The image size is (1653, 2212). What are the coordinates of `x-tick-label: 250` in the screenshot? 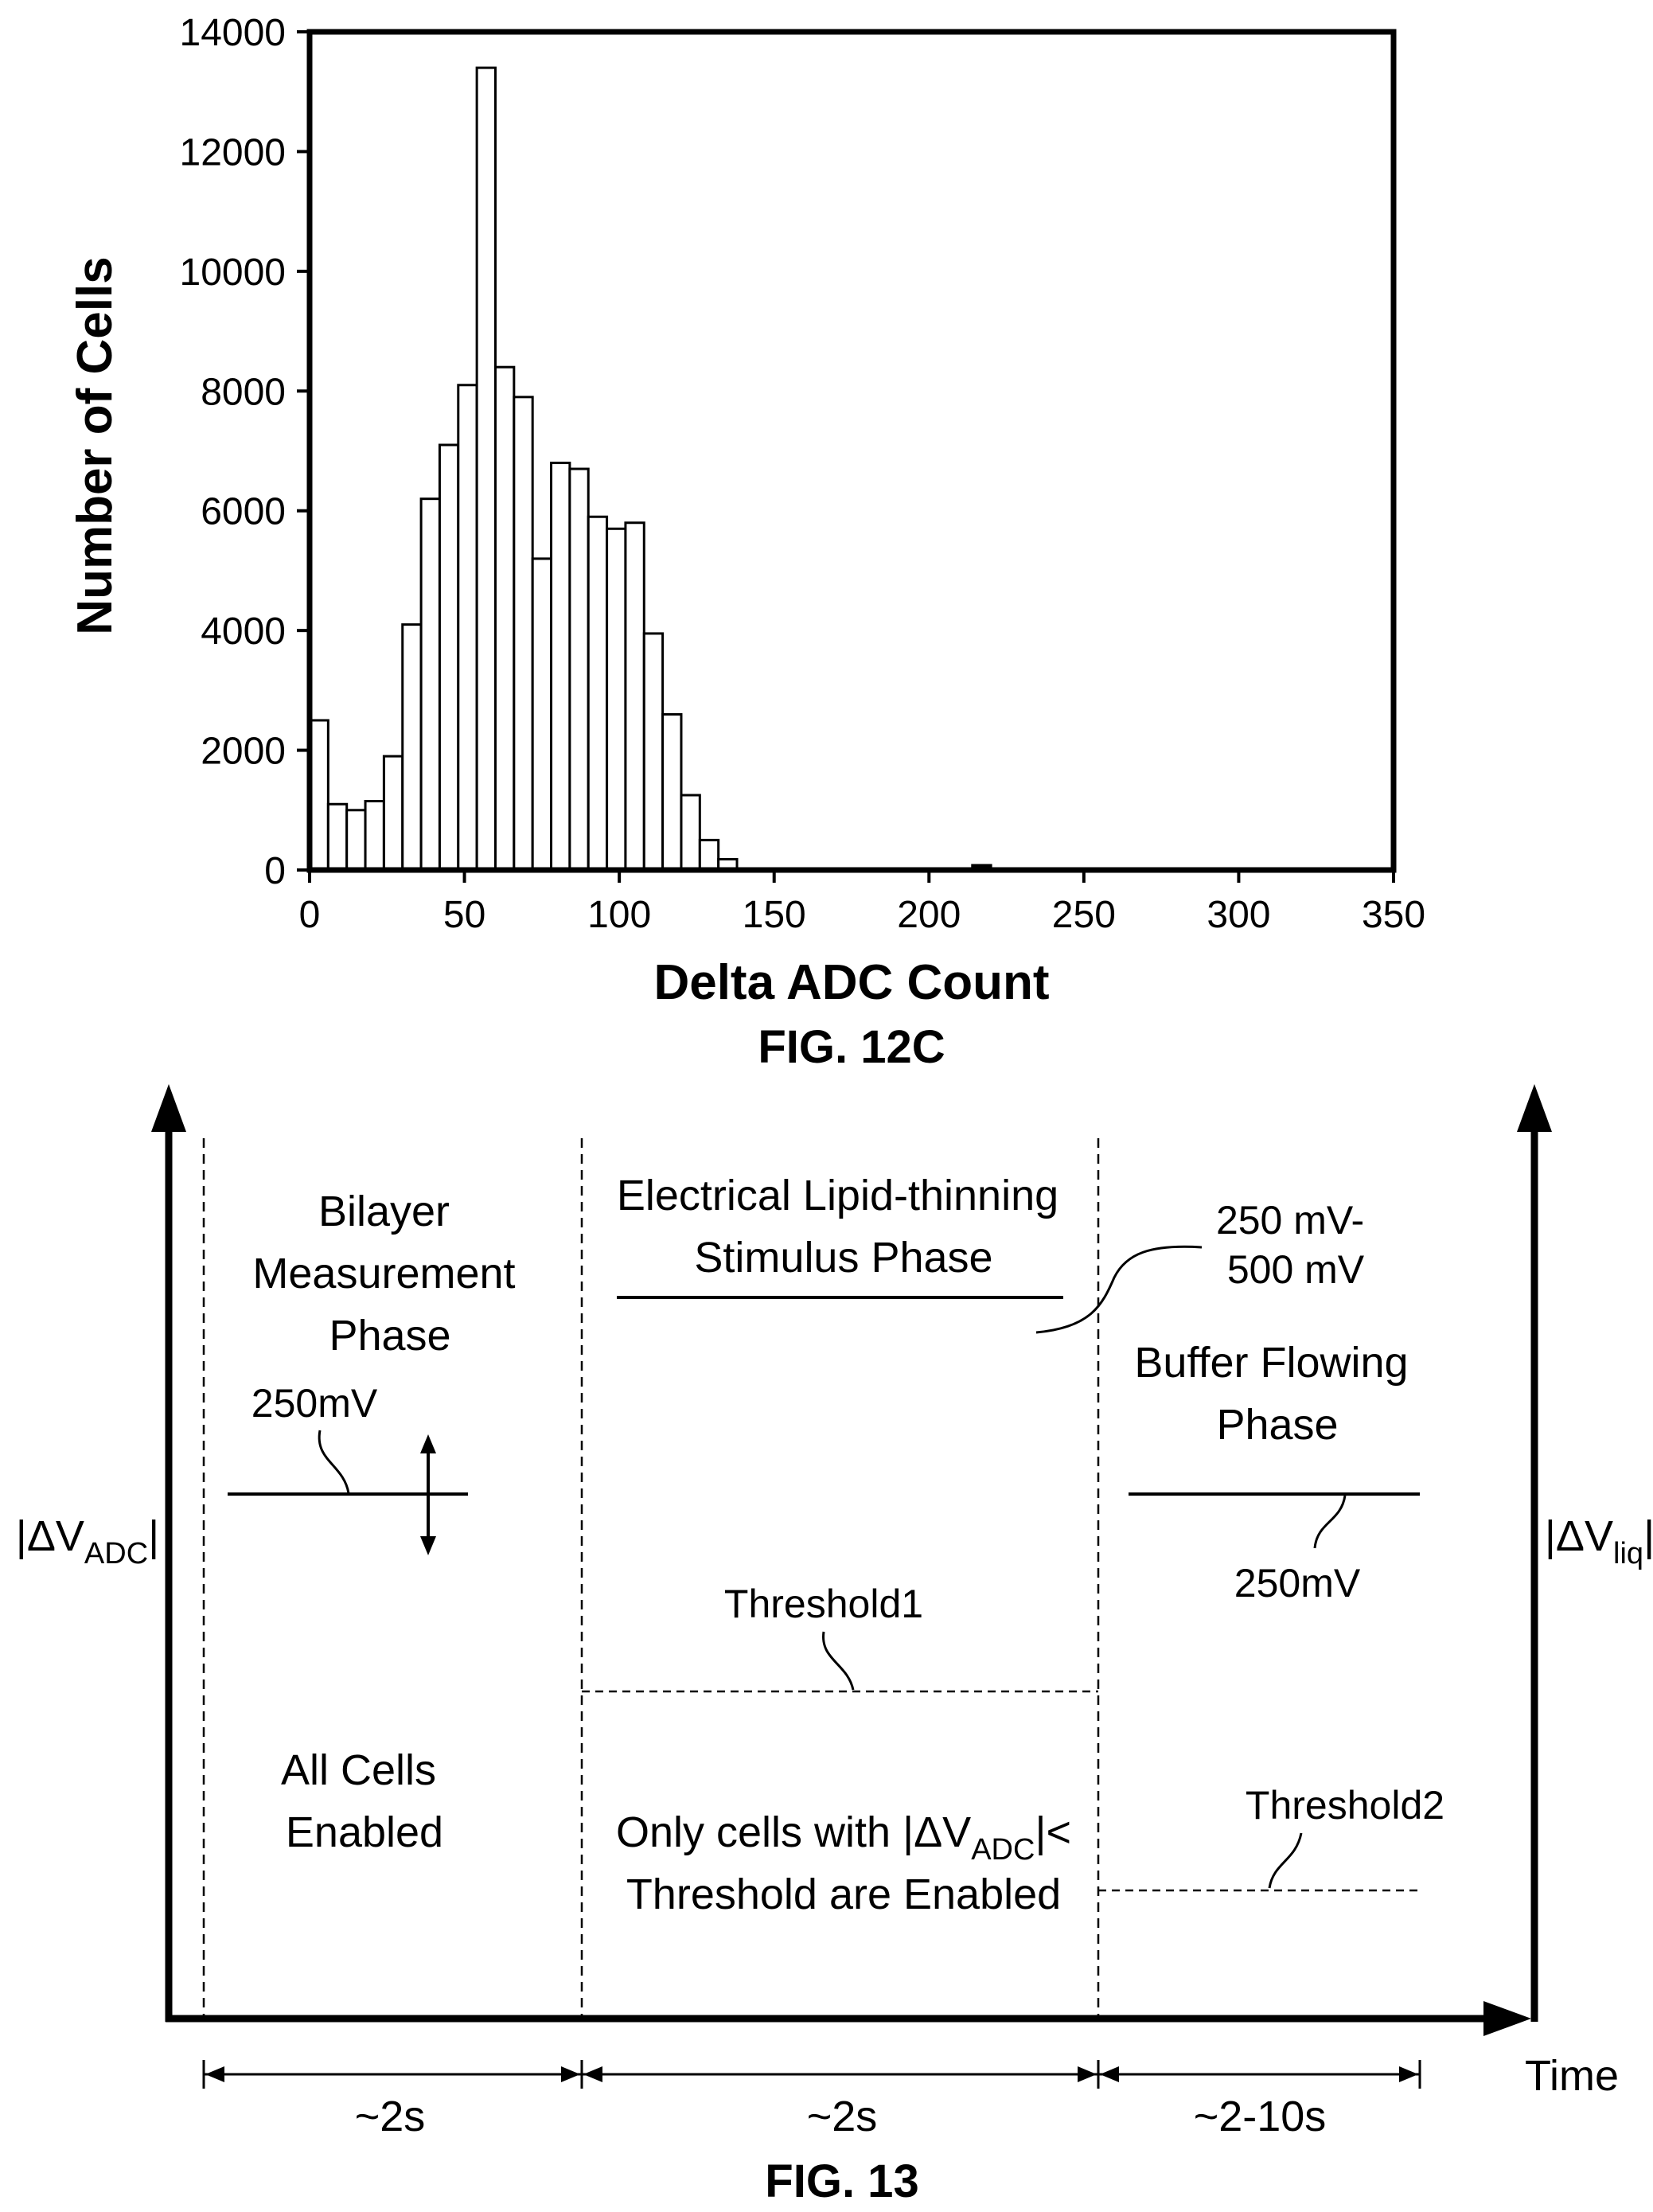 It's located at (1084, 915).